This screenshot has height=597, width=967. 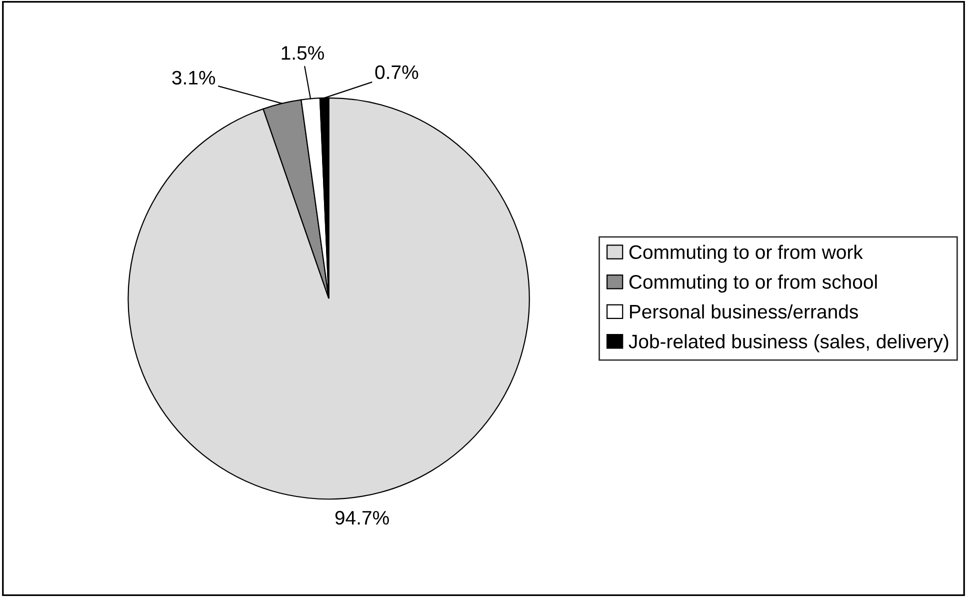 I want to click on data-label: 94.7%, so click(x=362, y=517).